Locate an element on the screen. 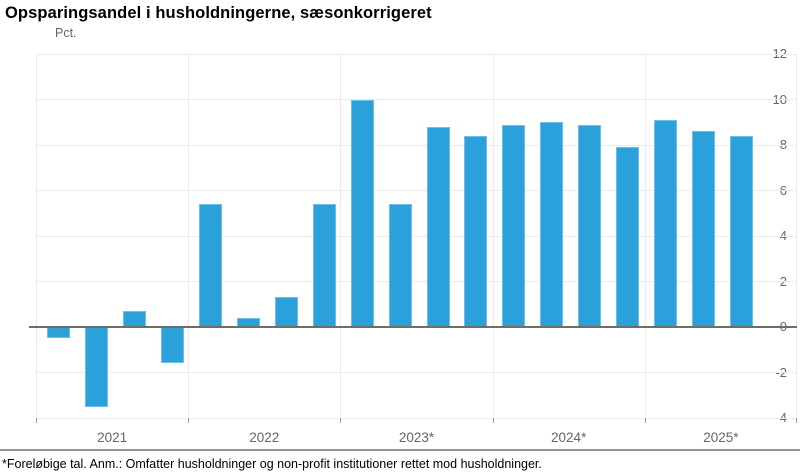 The image size is (800, 476). x-tick-label-2024: 2024* is located at coordinates (569, 437).